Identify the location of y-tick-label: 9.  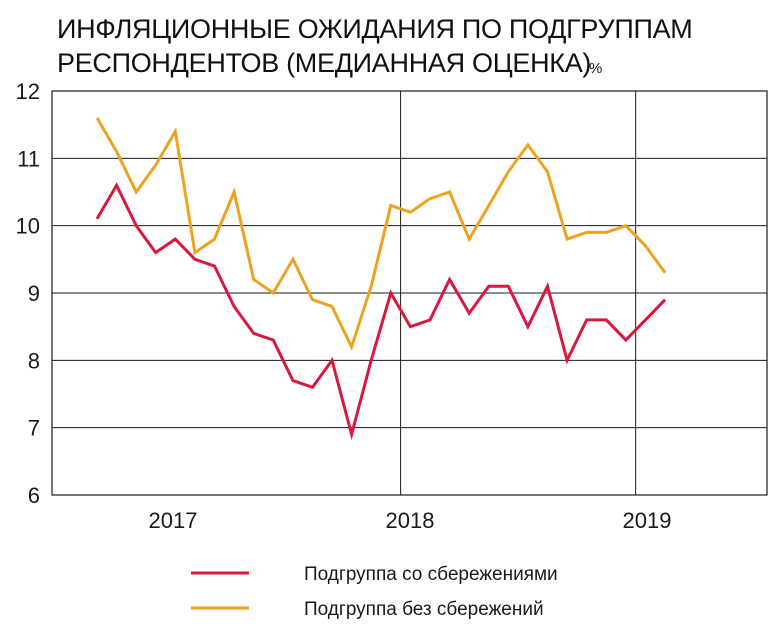
(34, 293).